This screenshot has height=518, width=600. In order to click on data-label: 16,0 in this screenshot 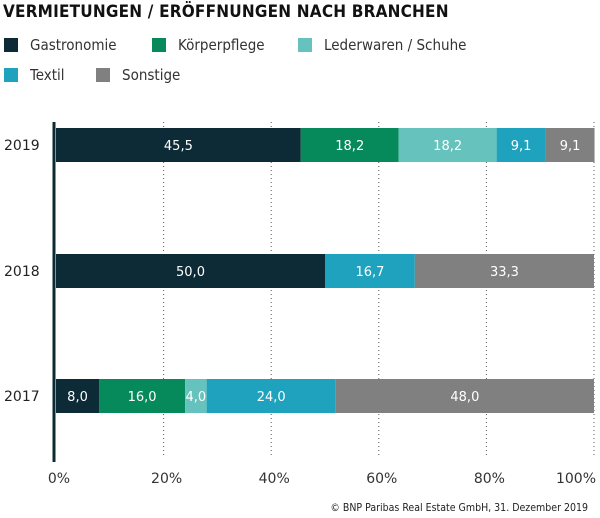, I will do `click(142, 397)`.